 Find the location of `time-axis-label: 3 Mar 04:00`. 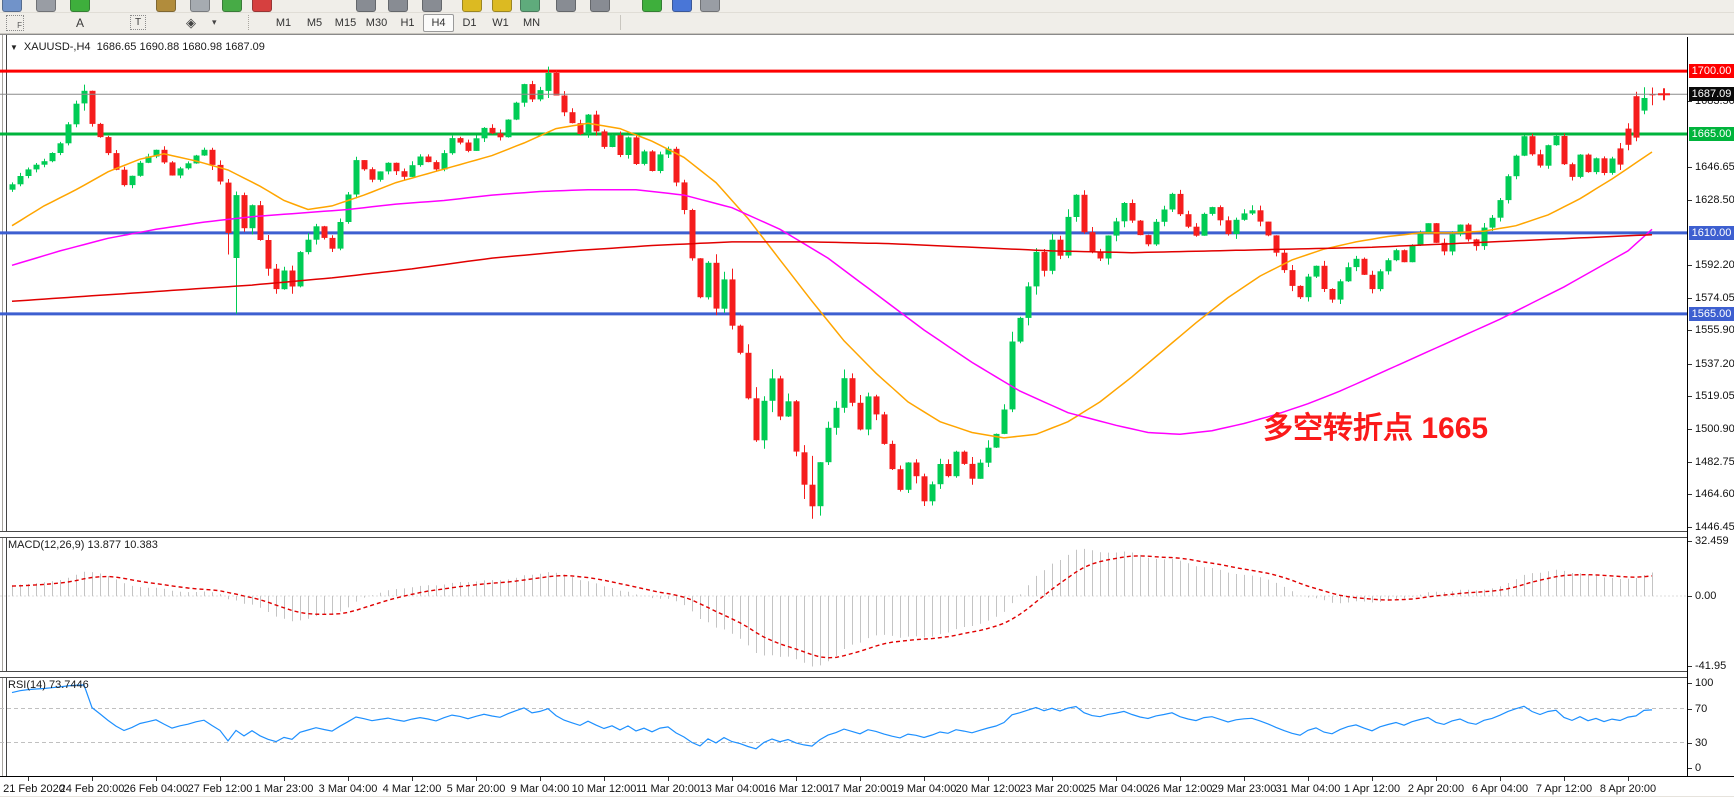

time-axis-label: 3 Mar 04:00 is located at coordinates (348, 789).